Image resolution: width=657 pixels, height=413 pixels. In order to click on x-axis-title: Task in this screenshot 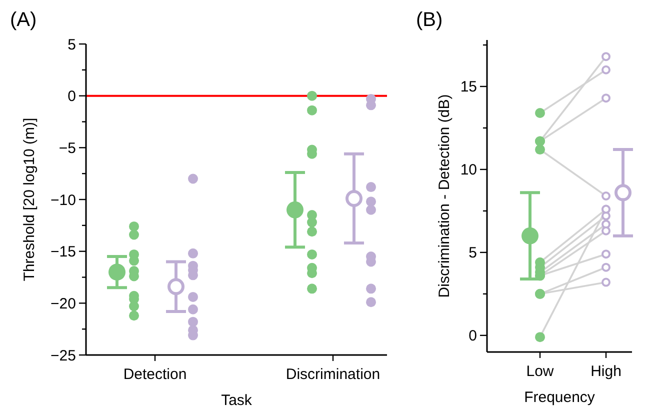, I will do `click(236, 400)`.